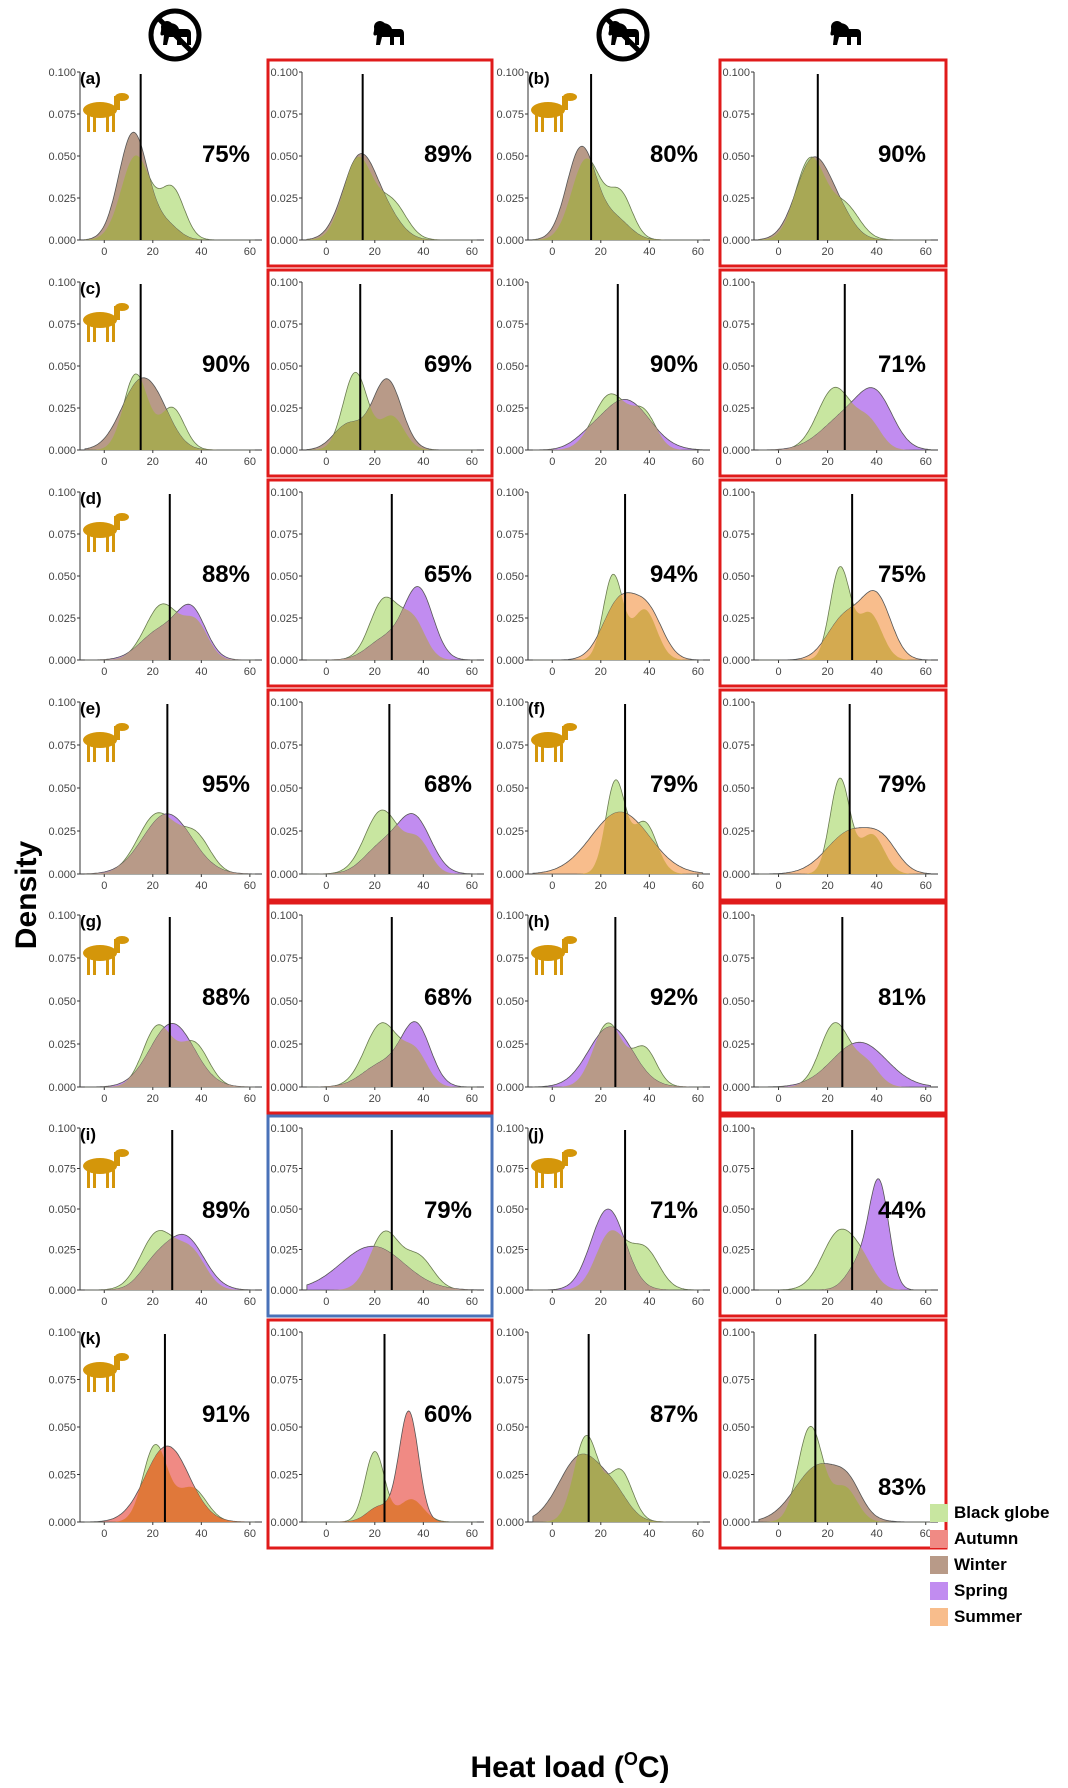 This screenshot has width=1068, height=1788. I want to click on column-headers, so click(504, 35).